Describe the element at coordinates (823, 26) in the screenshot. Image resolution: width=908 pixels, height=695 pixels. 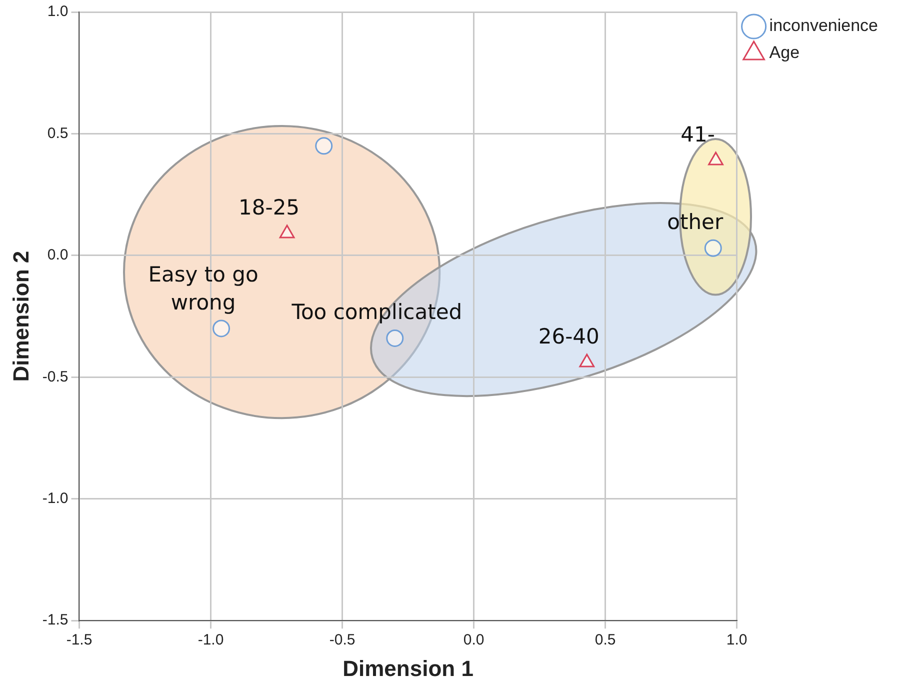
I see `legend-label: inconvenience` at that location.